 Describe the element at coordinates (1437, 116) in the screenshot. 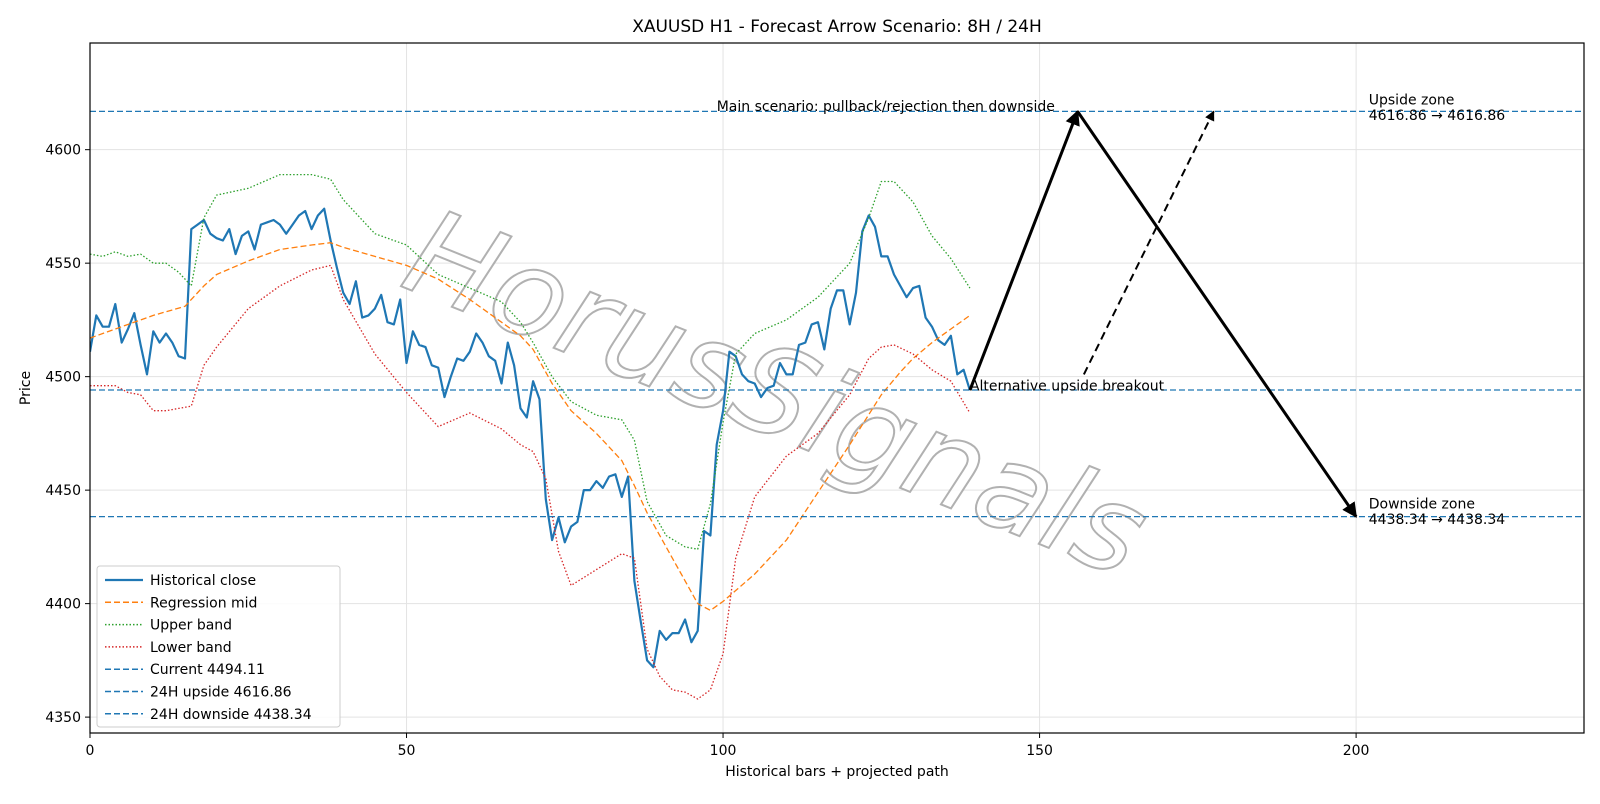

I see `annotation-up2: 4616.86 → 4616.86` at that location.